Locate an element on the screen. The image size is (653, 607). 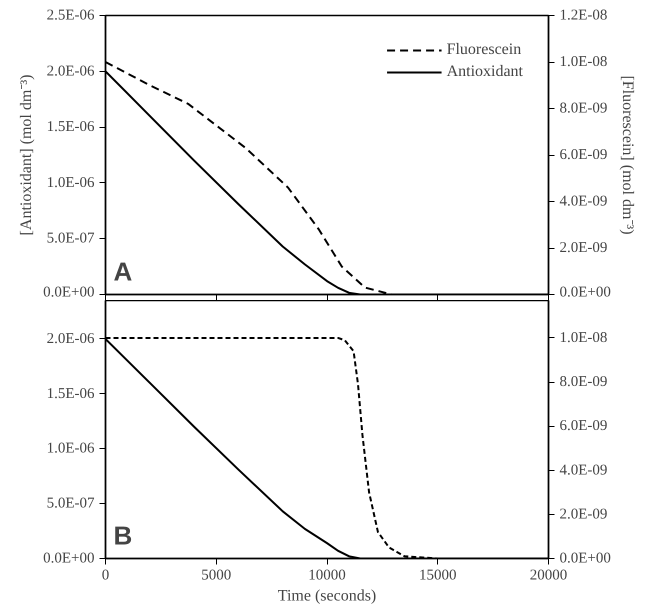
x-tick-label: 20000 is located at coordinates (549, 576).